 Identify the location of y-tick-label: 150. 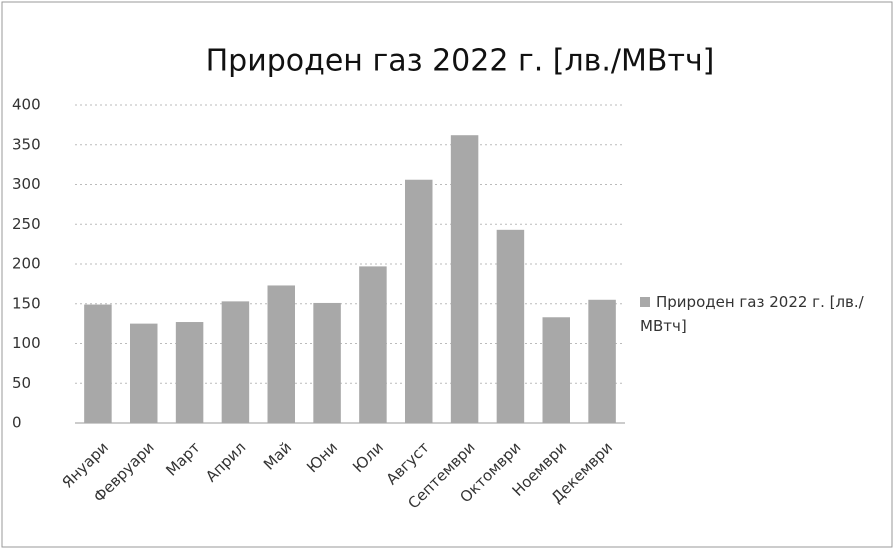
(26, 303).